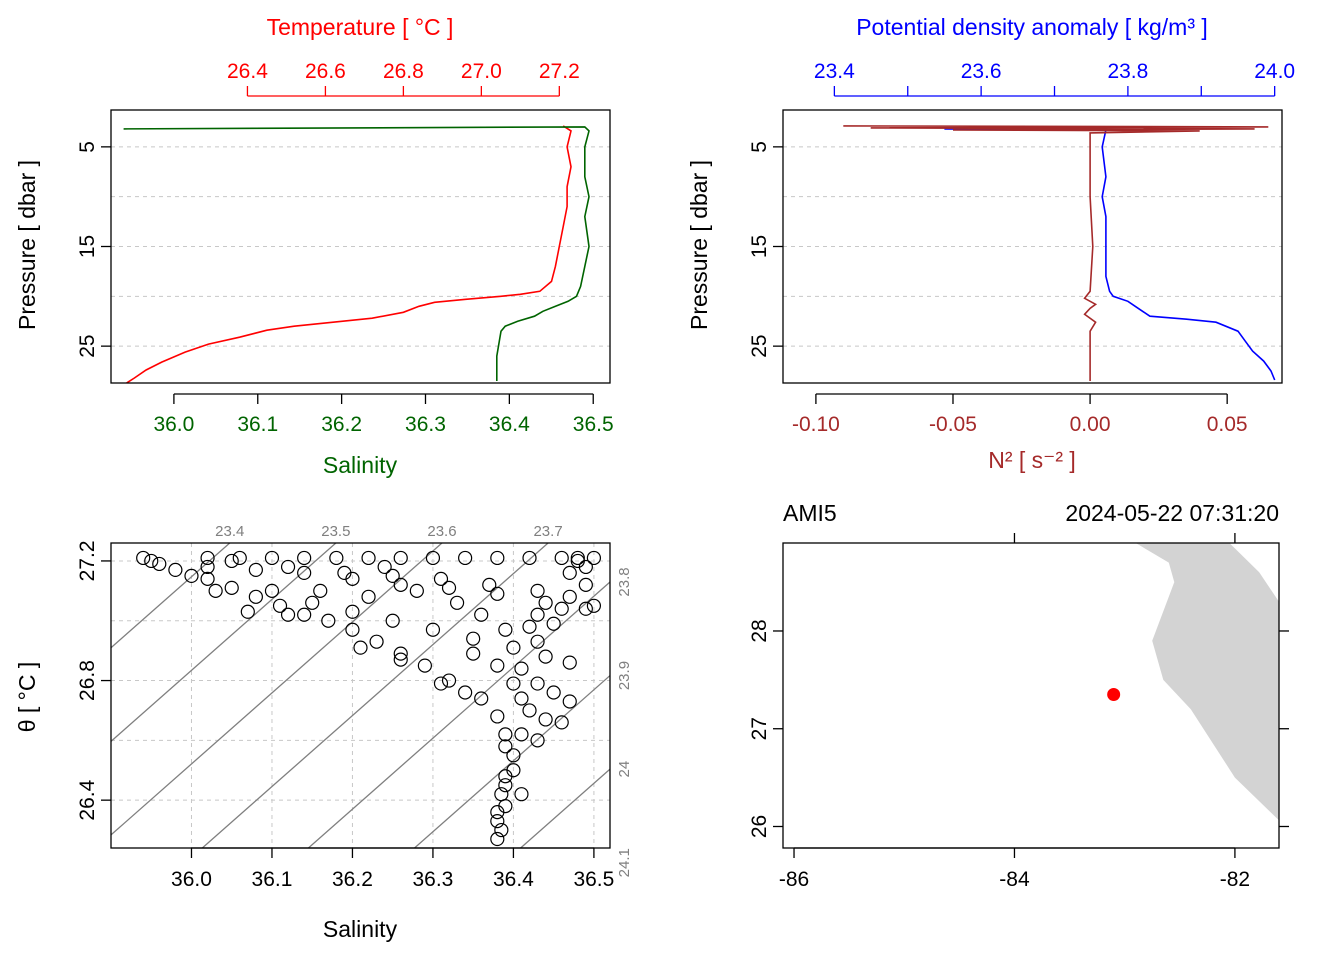 The height and width of the screenshot is (960, 1344). Describe the element at coordinates (360, 27) in the screenshot. I see `temperature-axis-title: Temperature [ °C ]` at that location.